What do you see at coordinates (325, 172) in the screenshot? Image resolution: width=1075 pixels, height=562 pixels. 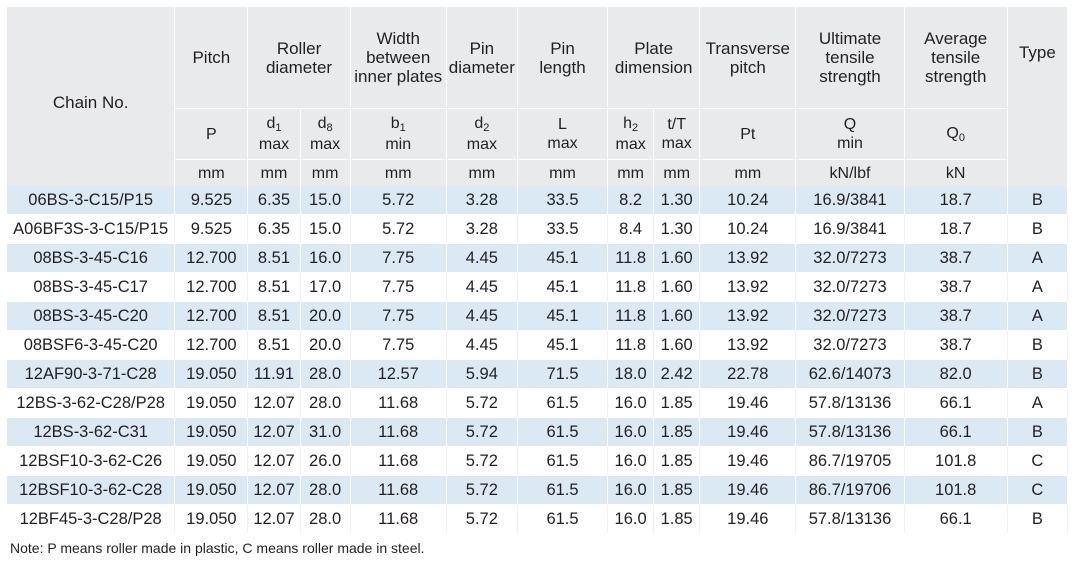 I see `unit-d8: mm` at bounding box center [325, 172].